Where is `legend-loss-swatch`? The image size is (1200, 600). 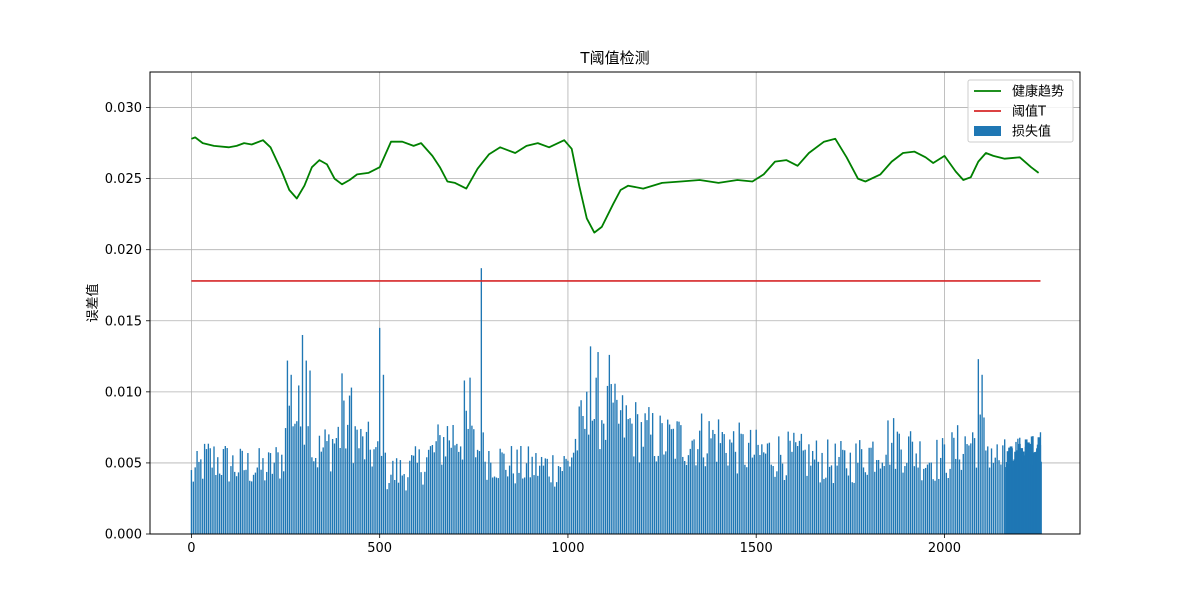 legend-loss-swatch is located at coordinates (987, 131).